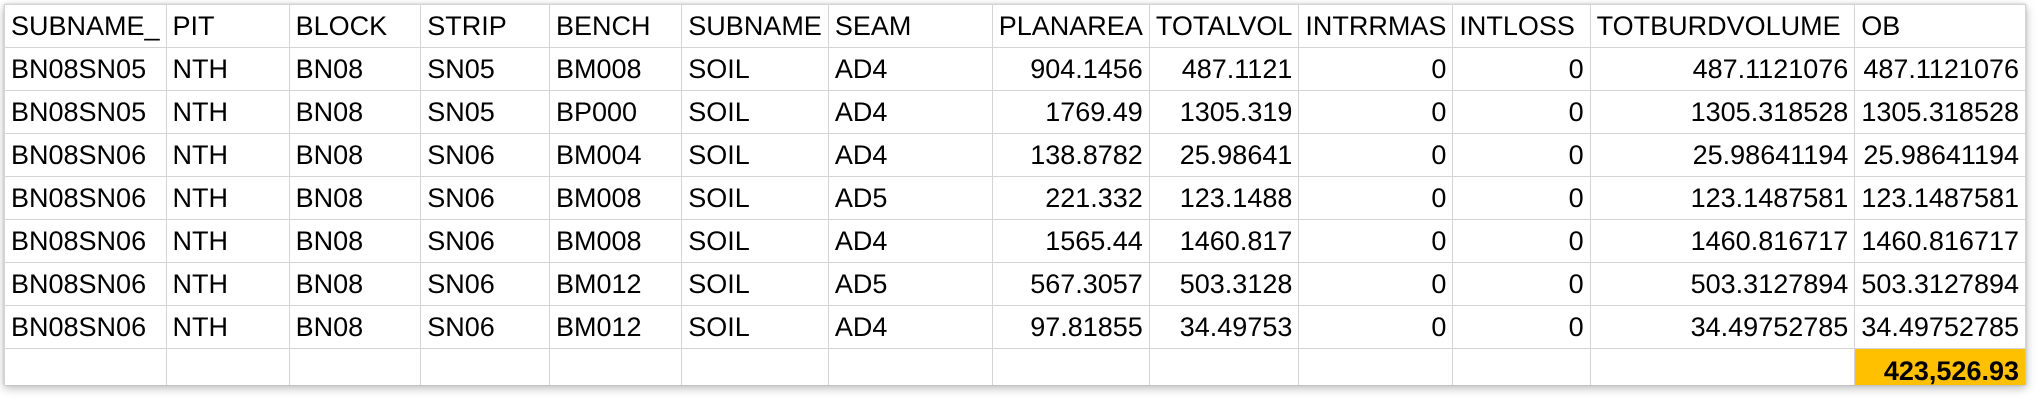 The image size is (2041, 406). Describe the element at coordinates (85, 26) in the screenshot. I see `column-header-subname-id: SUBNAME_` at that location.